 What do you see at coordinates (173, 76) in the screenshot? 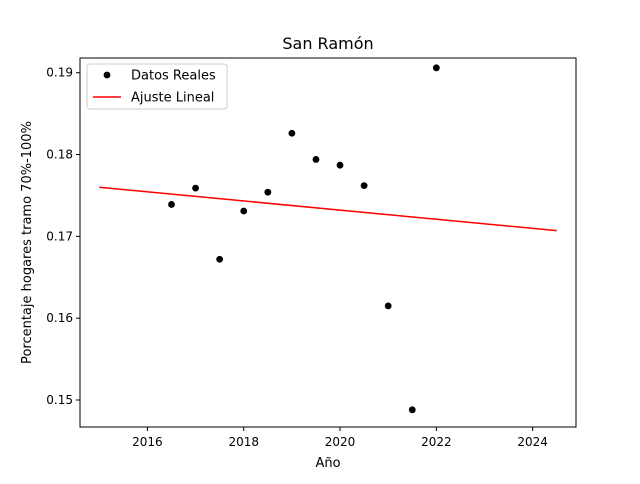
I see `legend-label: Datos Reales` at bounding box center [173, 76].